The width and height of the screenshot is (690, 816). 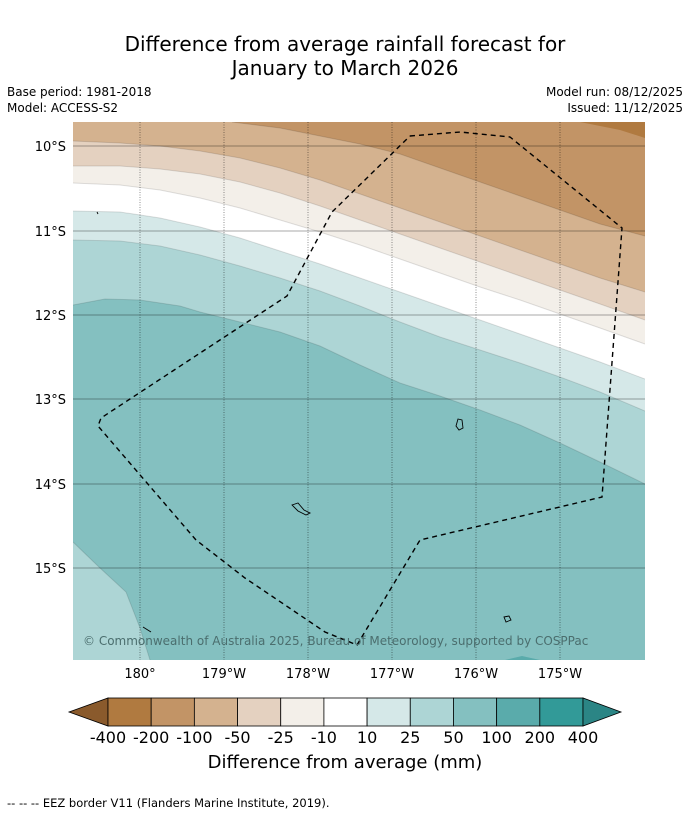 What do you see at coordinates (560, 674) in the screenshot?
I see `lon-label: 175°W` at bounding box center [560, 674].